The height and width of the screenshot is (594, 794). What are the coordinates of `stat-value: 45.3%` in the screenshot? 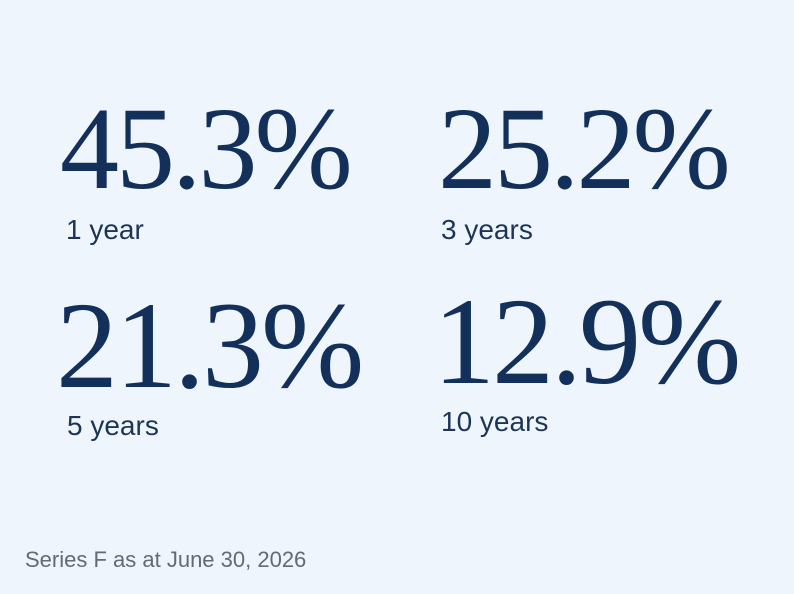 It's located at (206, 148).